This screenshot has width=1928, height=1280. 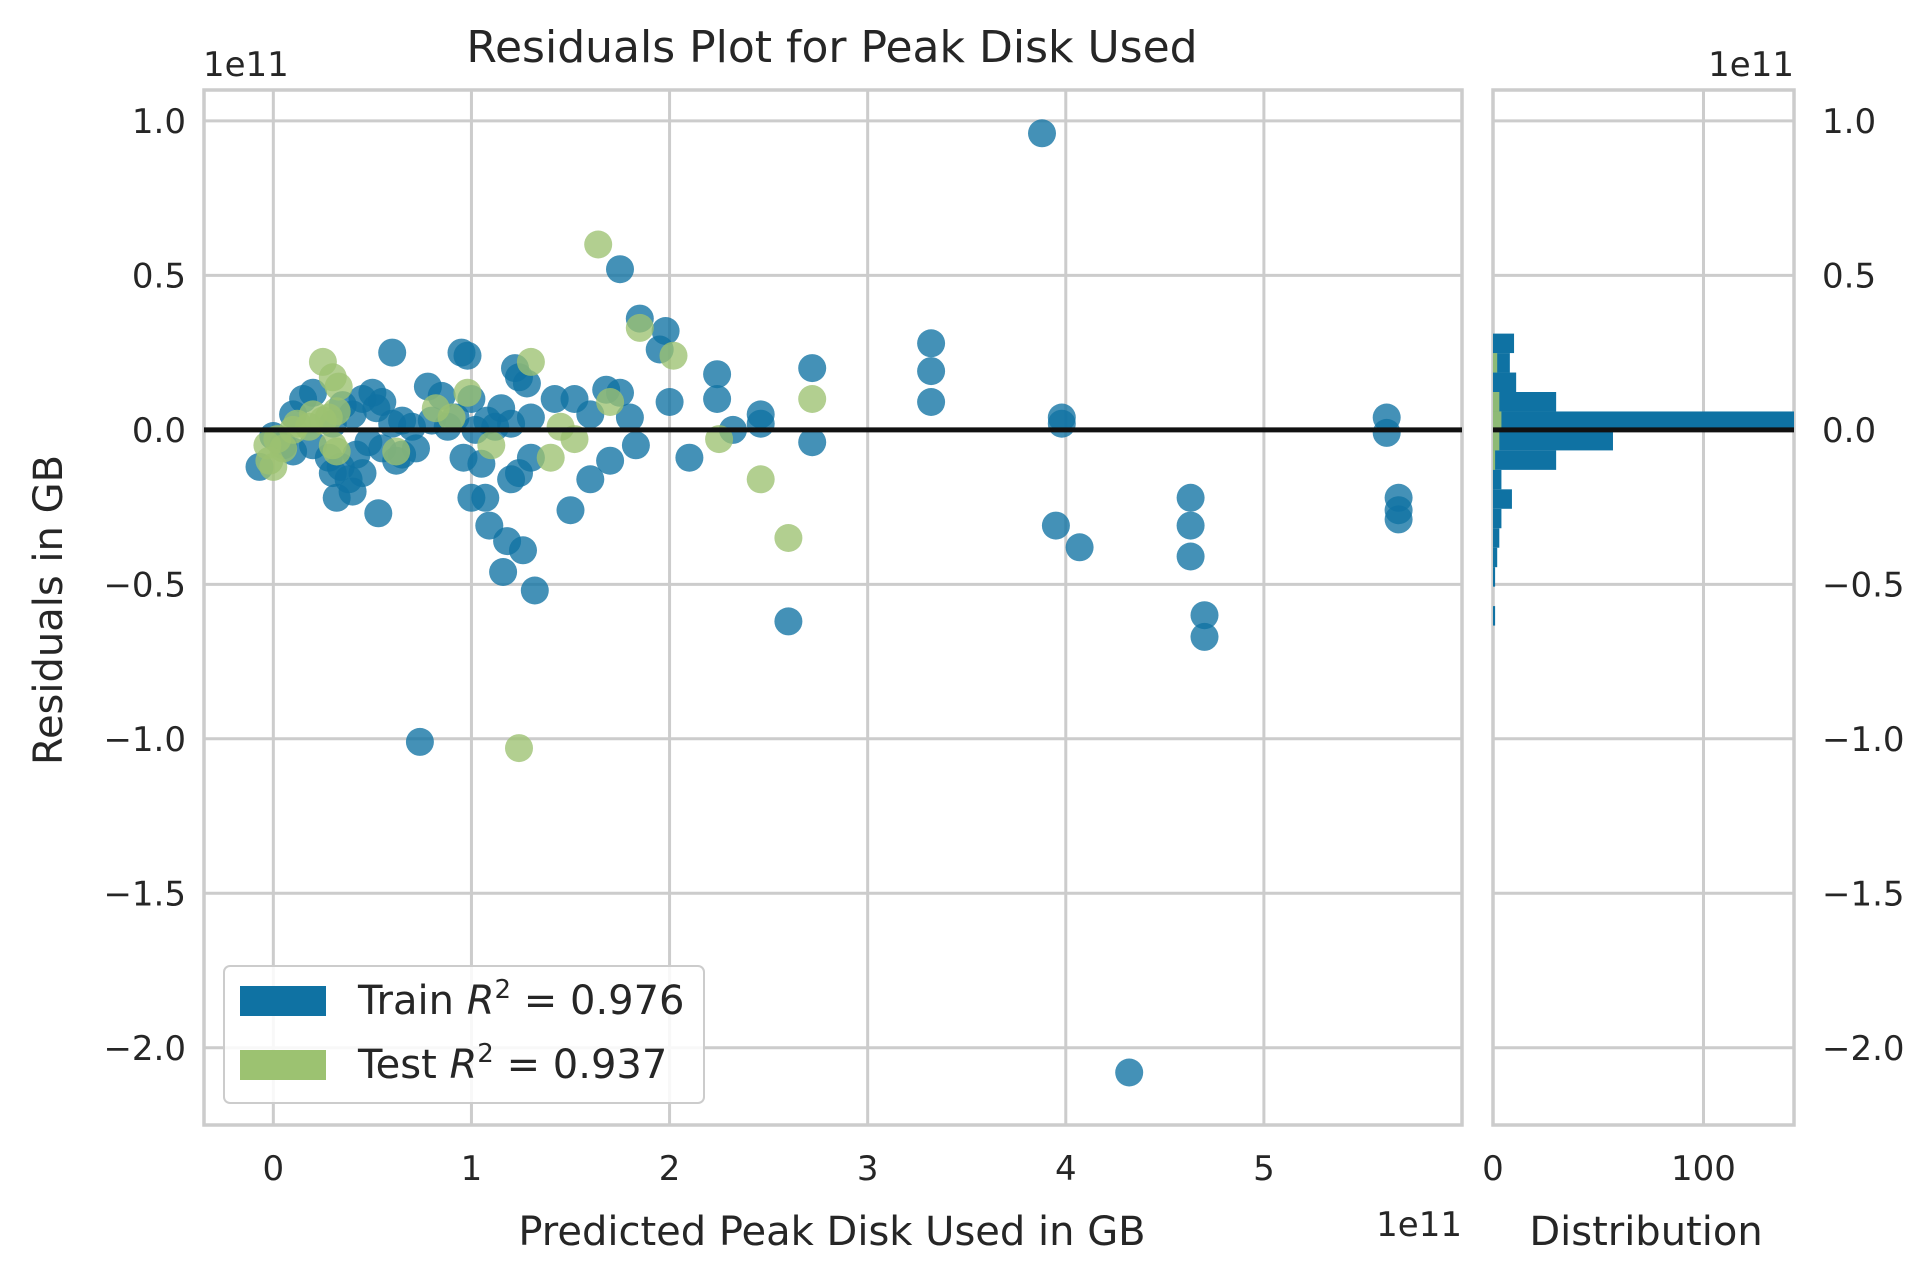 I want to click on legend: Train R2 = 0.976 Test R2 = 0.937, so click(x=464, y=1034).